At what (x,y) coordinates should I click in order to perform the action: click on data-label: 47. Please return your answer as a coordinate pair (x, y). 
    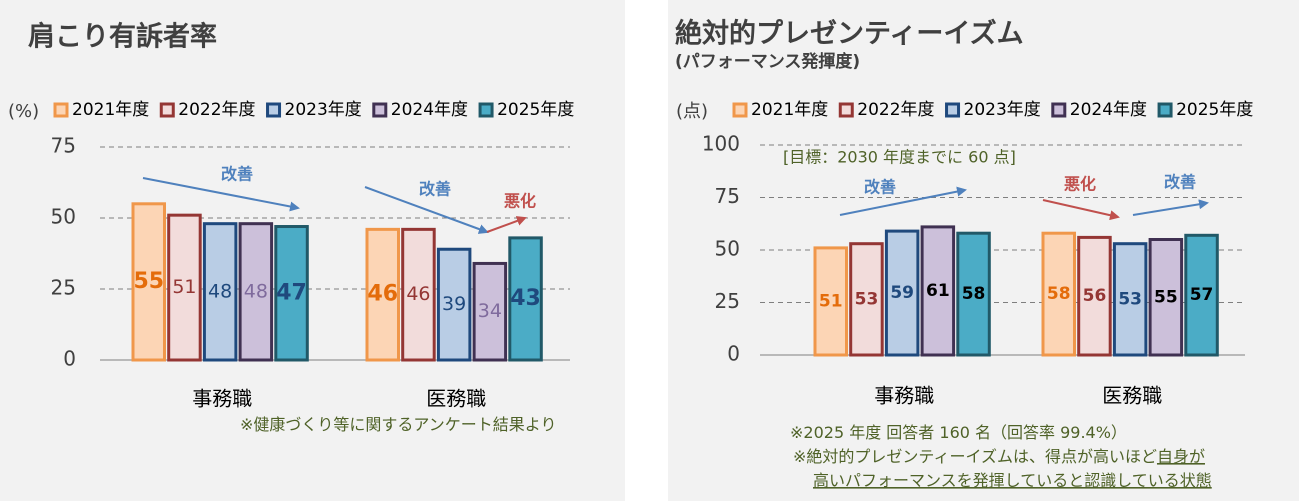
    Looking at the image, I should click on (291, 292).